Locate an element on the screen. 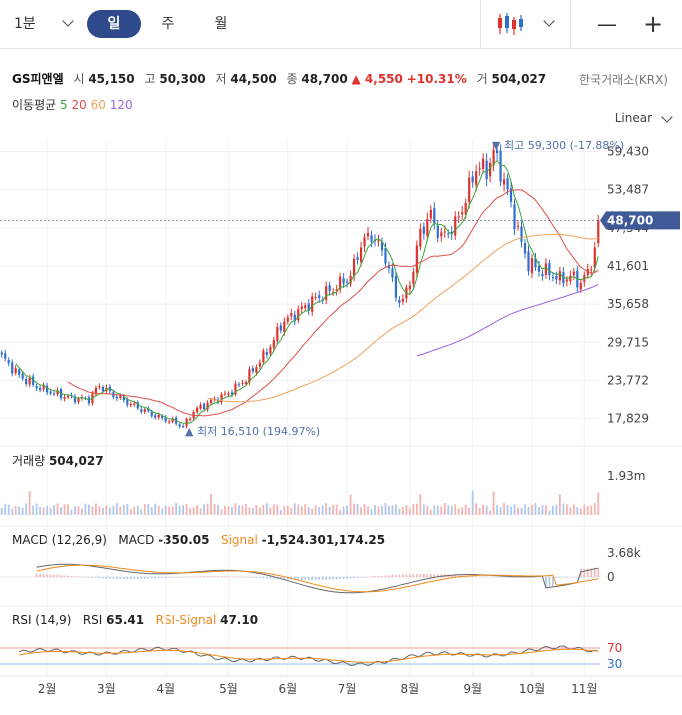 The image size is (682, 715). current-price-tag is located at coordinates (640, 220).